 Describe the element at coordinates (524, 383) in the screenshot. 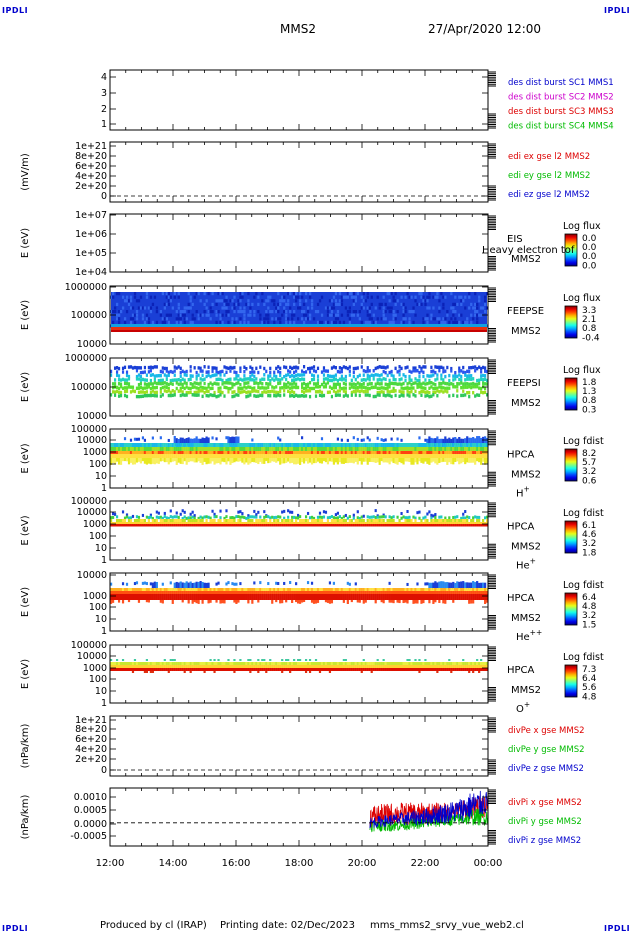

I see `instrument-label: FEEPSI` at that location.